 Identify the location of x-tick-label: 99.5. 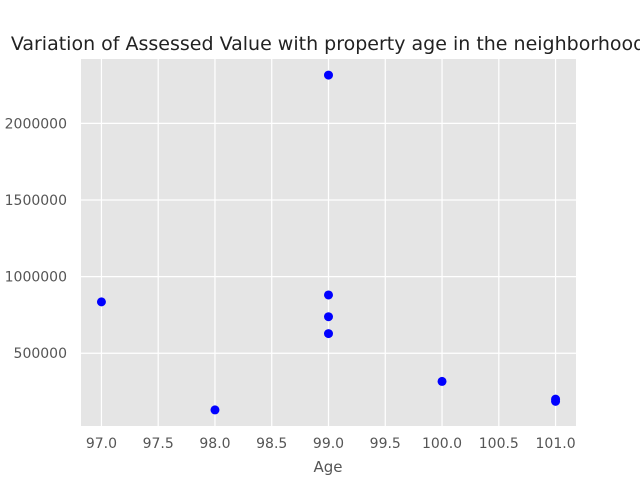
(385, 444).